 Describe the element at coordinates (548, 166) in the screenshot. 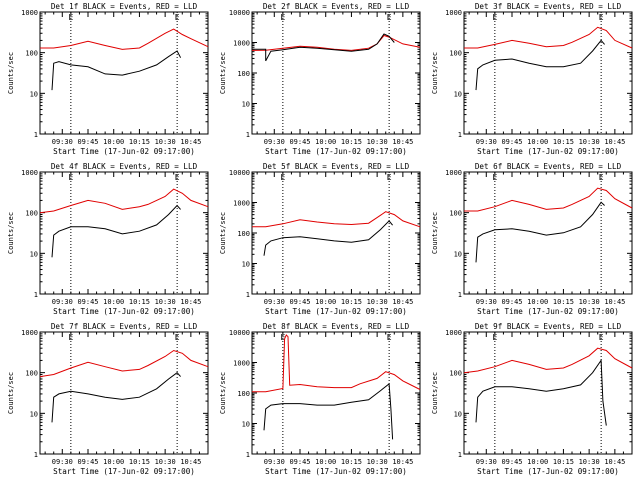

I see `panel-title: Det 6f BLACK = Events, RED = LLD` at that location.